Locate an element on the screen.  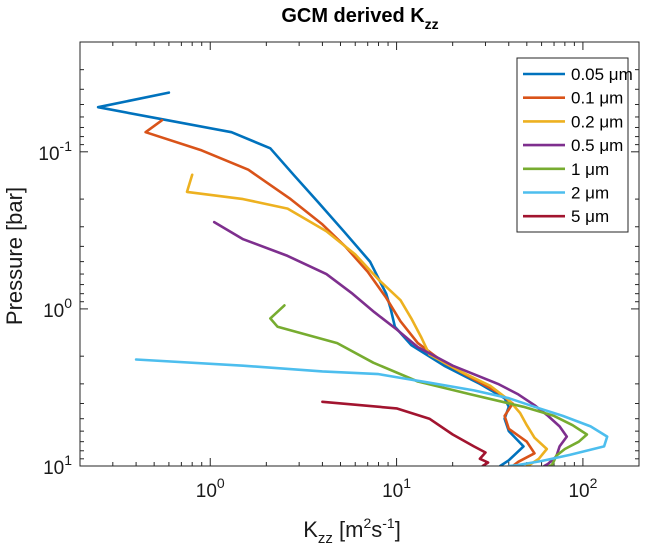
legend-label: 1 μm is located at coordinates (590, 169).